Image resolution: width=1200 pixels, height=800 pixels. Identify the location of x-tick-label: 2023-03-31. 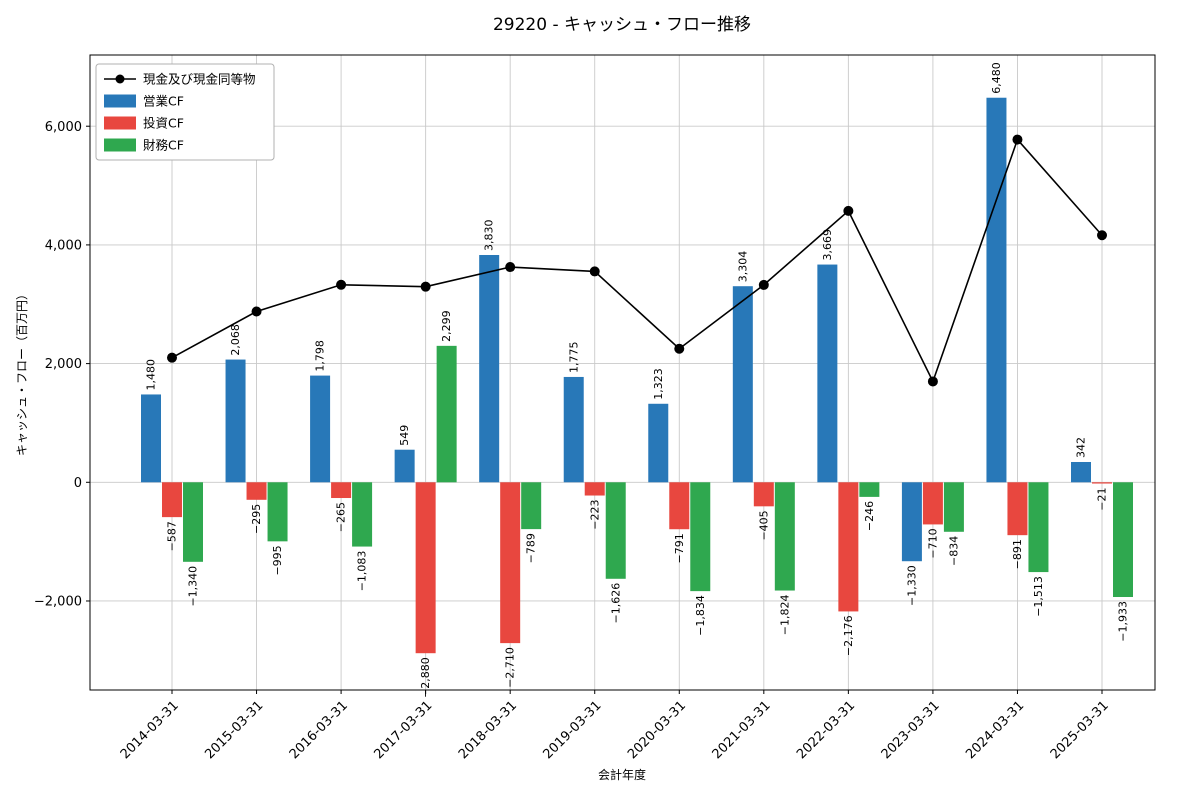
(911, 730).